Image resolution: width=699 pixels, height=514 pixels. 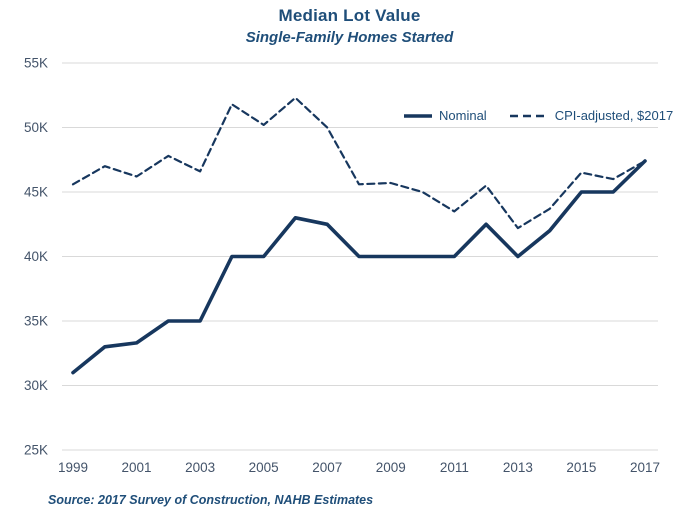 I want to click on x-axis-tick-label: 2015, so click(x=581, y=467).